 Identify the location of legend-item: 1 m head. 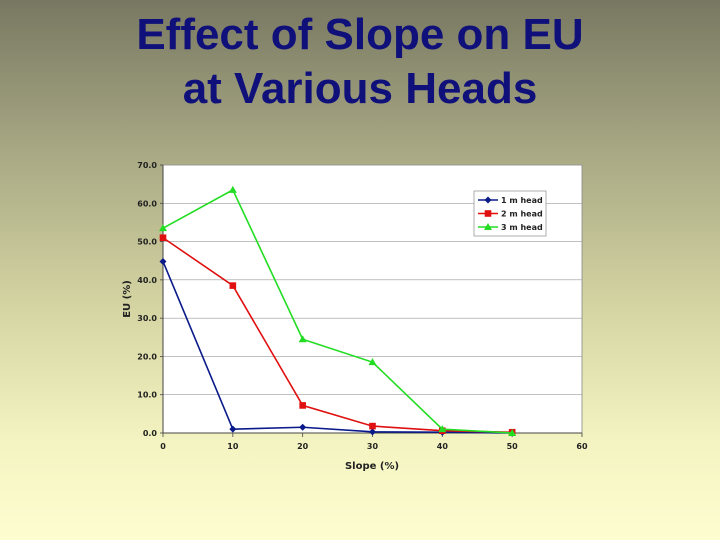
(510, 200).